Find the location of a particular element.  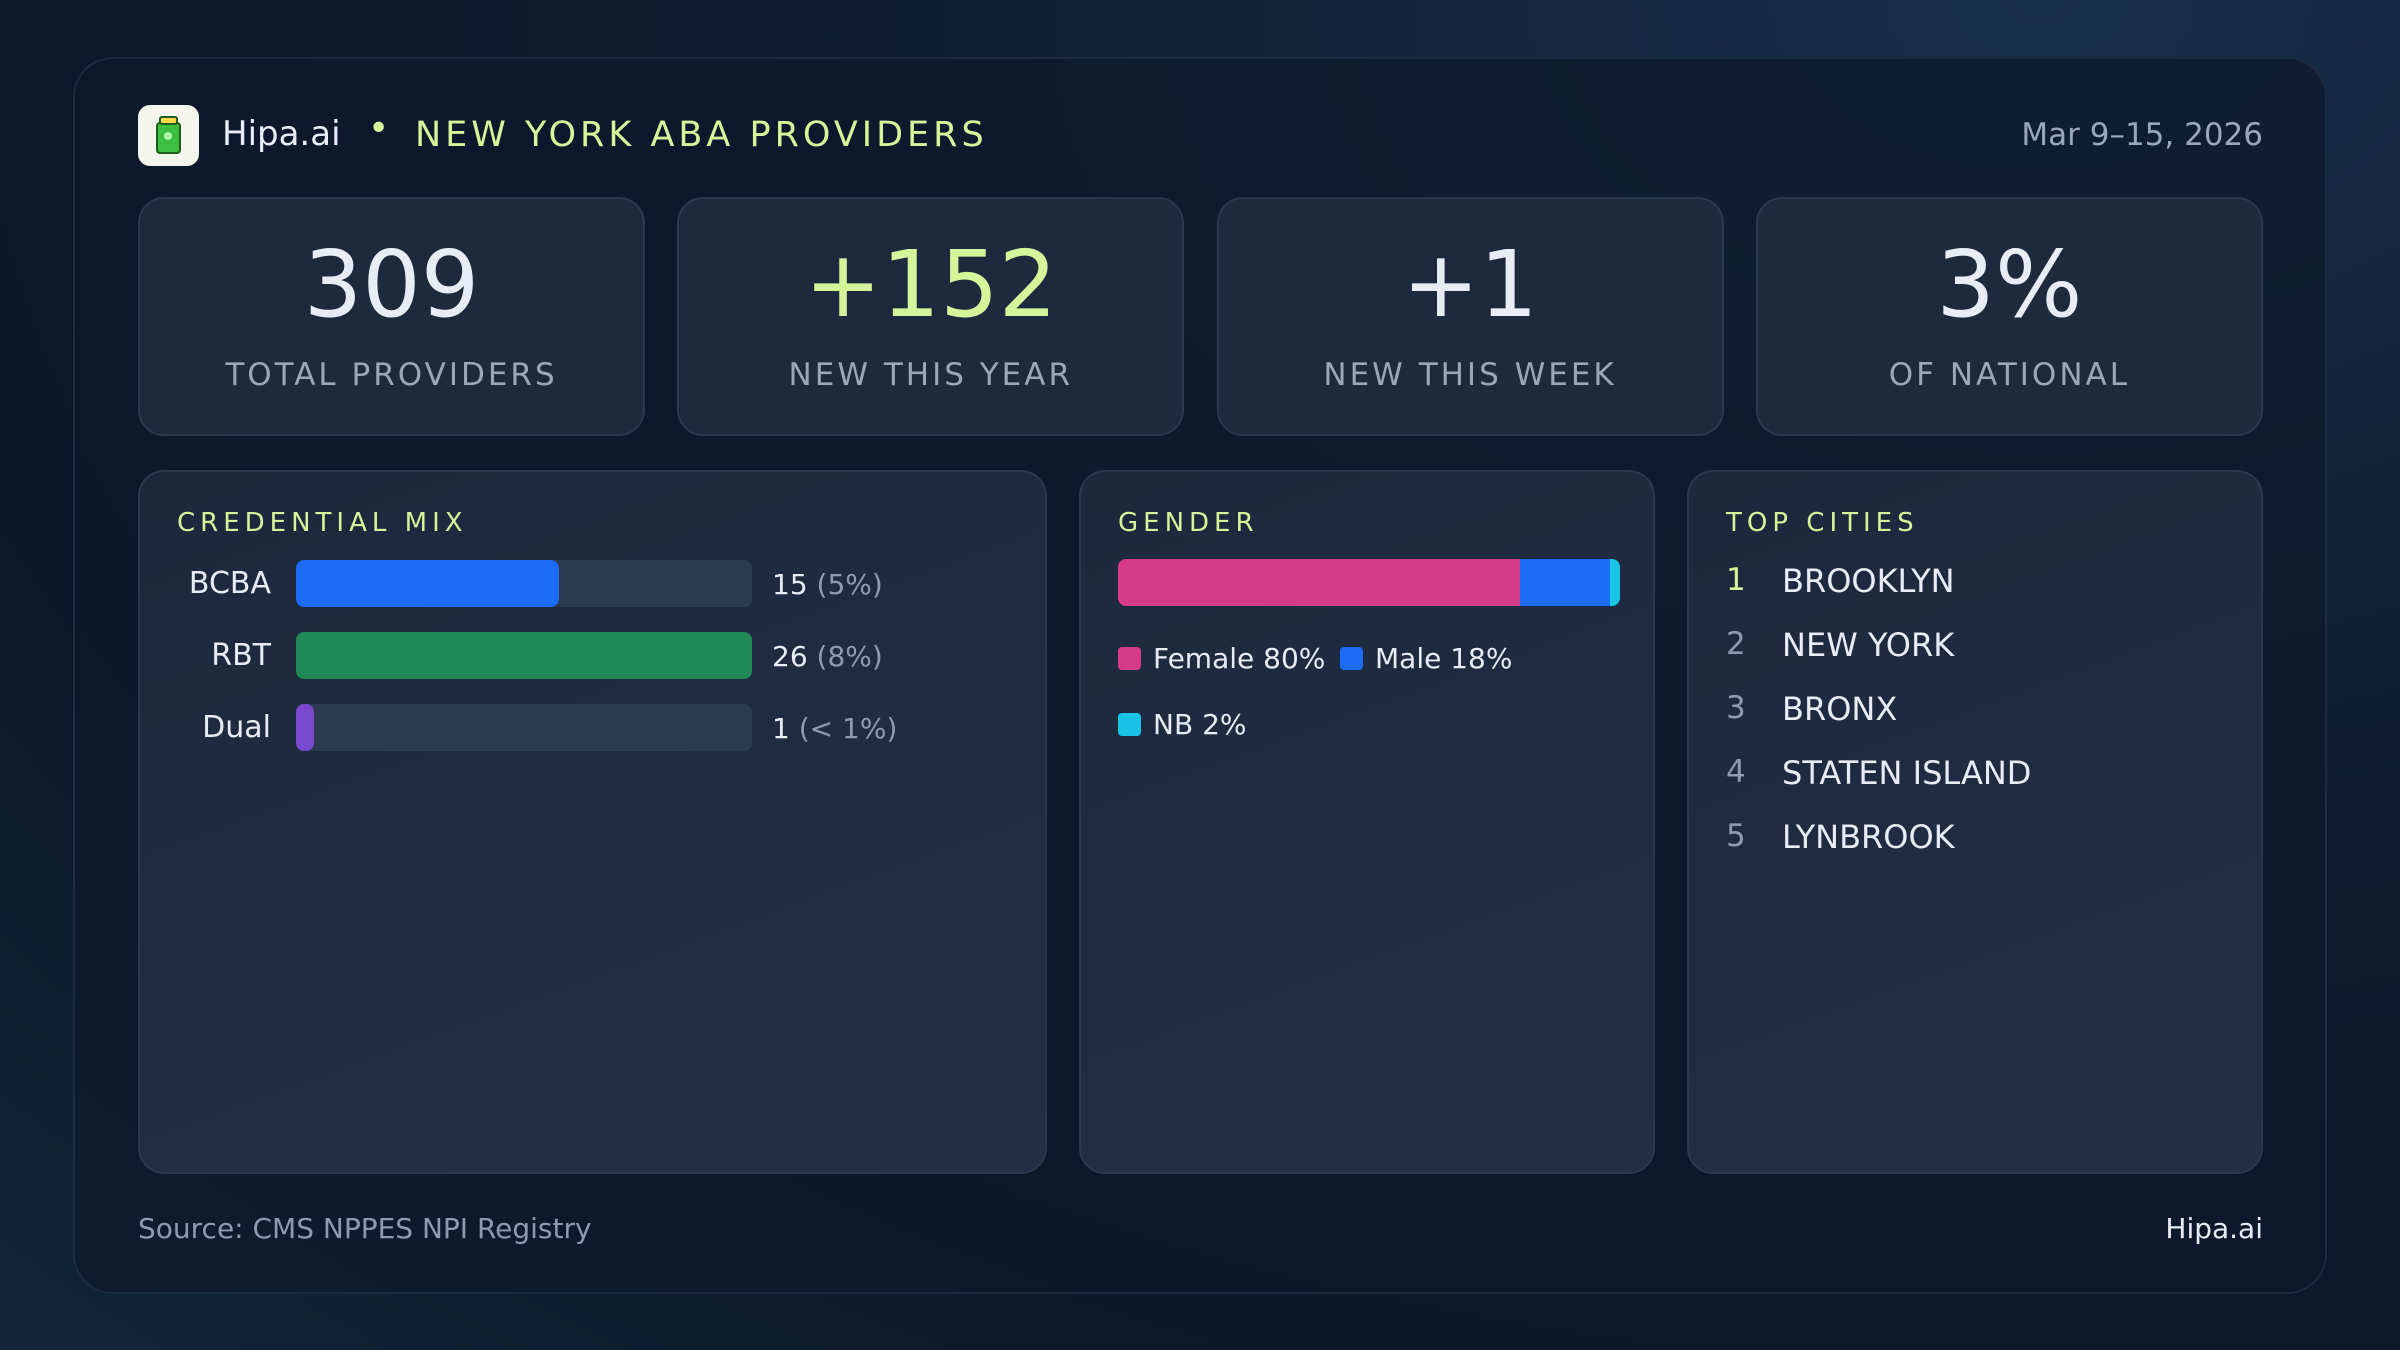

logo-icon is located at coordinates (168, 135).